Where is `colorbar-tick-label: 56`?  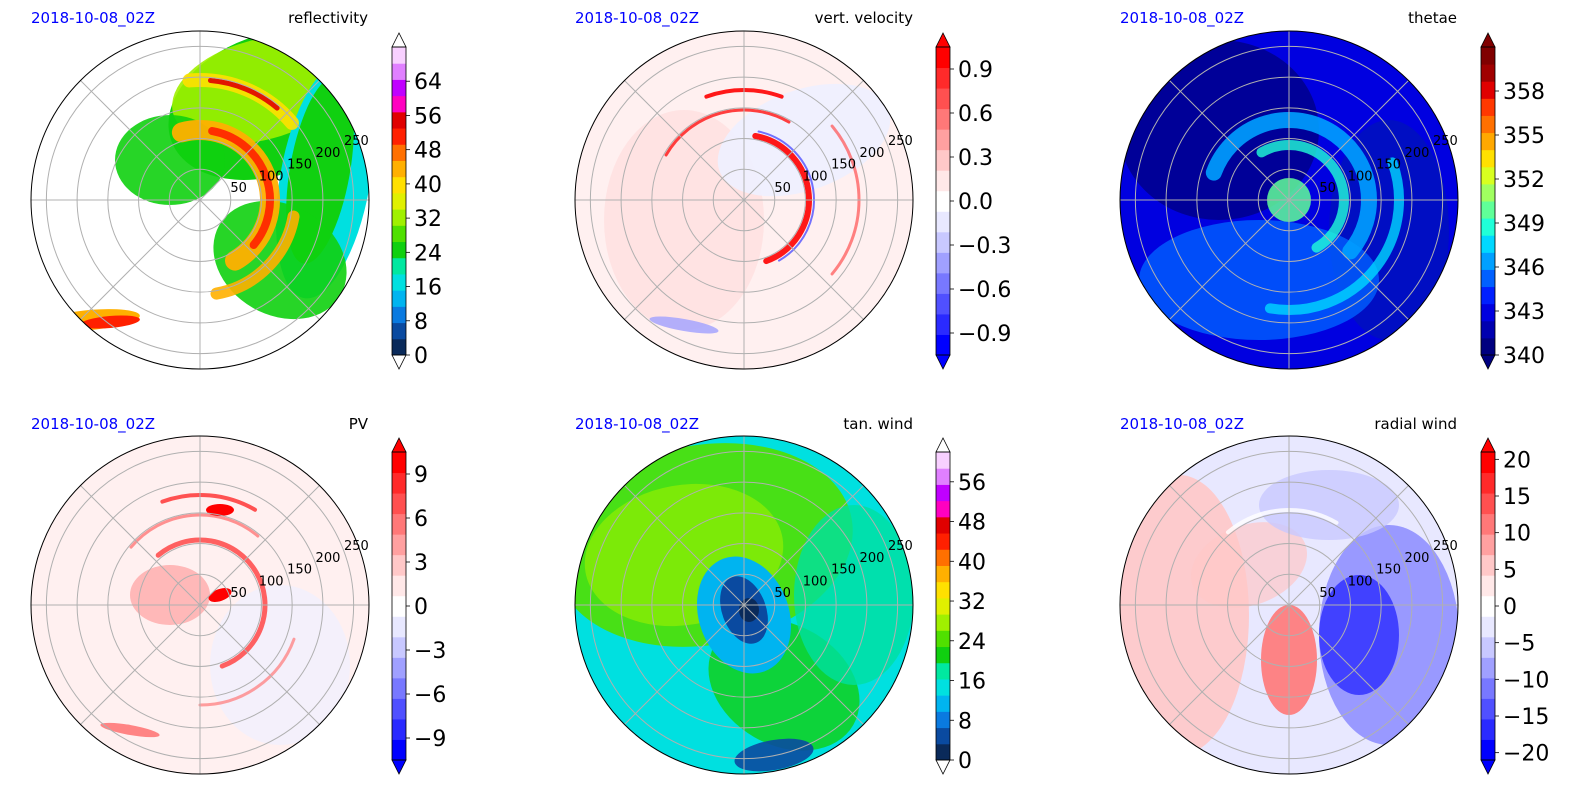
colorbar-tick-label: 56 is located at coordinates (428, 116).